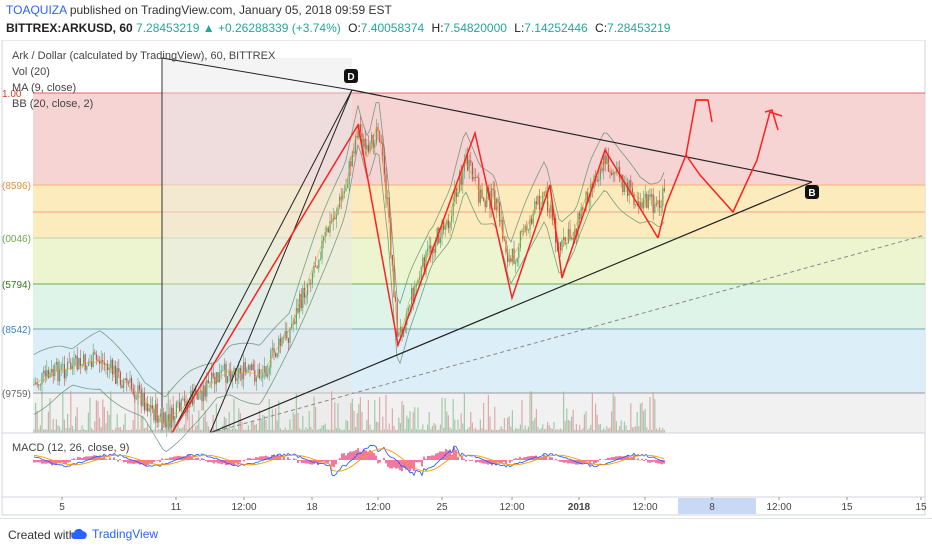 Image resolution: width=932 pixels, height=551 pixels. Describe the element at coordinates (70, 448) in the screenshot. I see `macd-legend: MACD (12, 26, close, 9)` at that location.